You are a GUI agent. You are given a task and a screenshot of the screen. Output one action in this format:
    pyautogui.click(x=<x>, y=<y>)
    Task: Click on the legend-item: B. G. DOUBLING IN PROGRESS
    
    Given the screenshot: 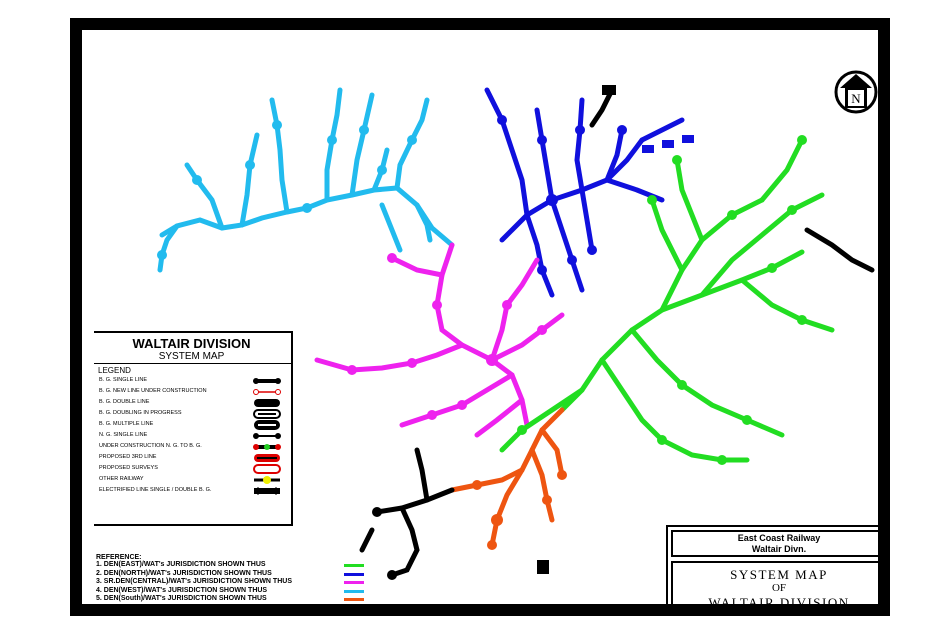 What is the action you would take?
    pyautogui.click(x=140, y=413)
    